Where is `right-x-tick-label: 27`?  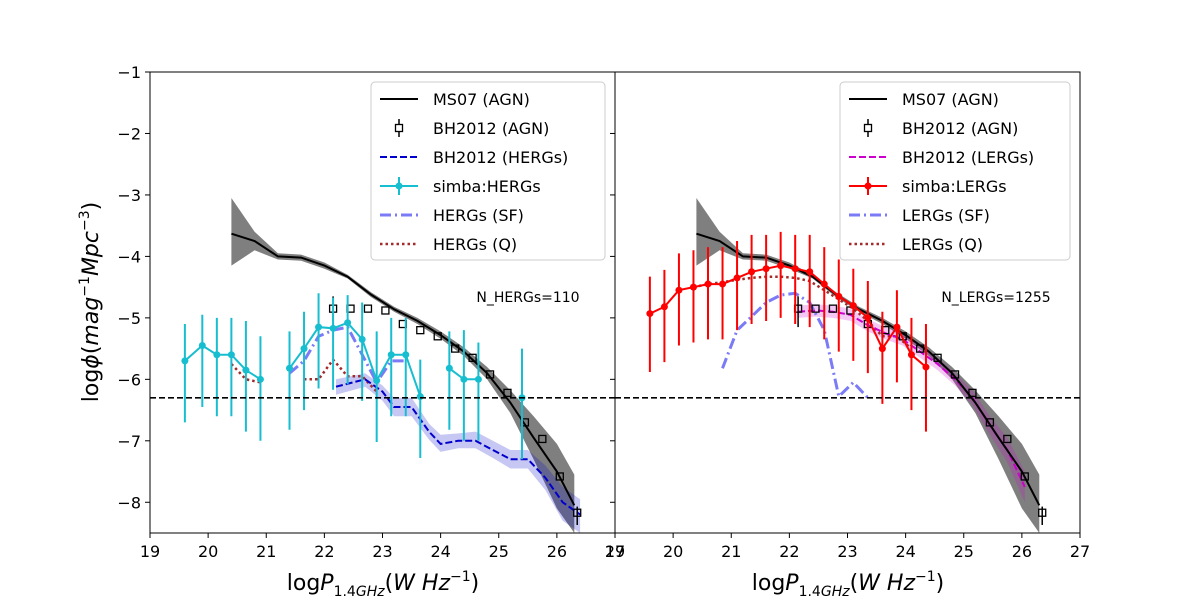
right-x-tick-label: 27 is located at coordinates (1080, 551).